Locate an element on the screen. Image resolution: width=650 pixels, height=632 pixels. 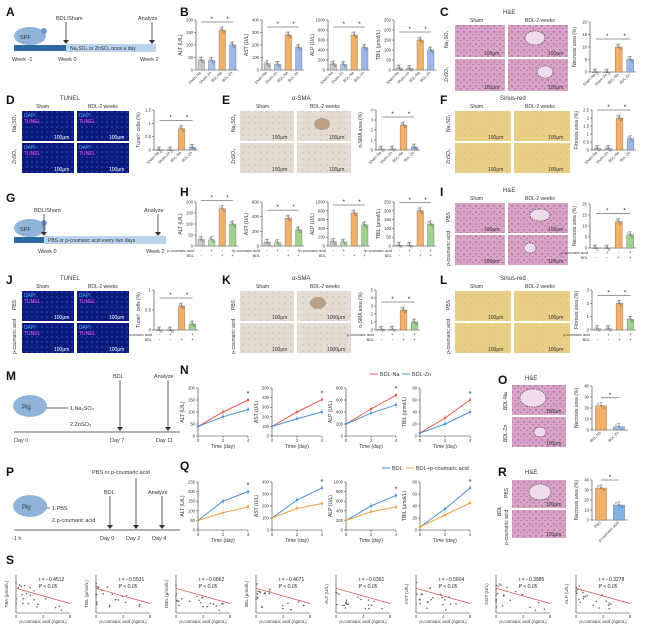
y-axis-label: ALP (U/L) is located at coordinates (566, 593).